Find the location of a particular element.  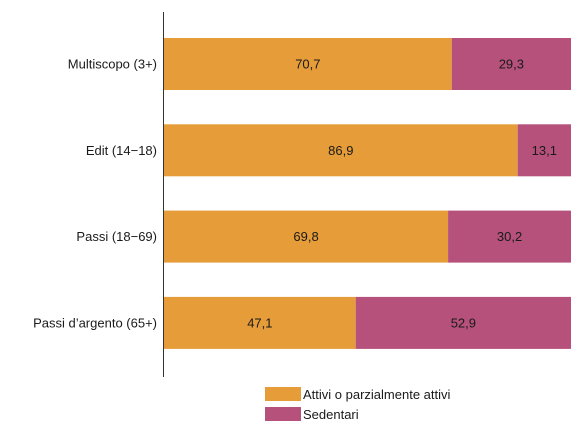

legend-item-attivi: Attivi o parzialmente attivi is located at coordinates (357, 394).